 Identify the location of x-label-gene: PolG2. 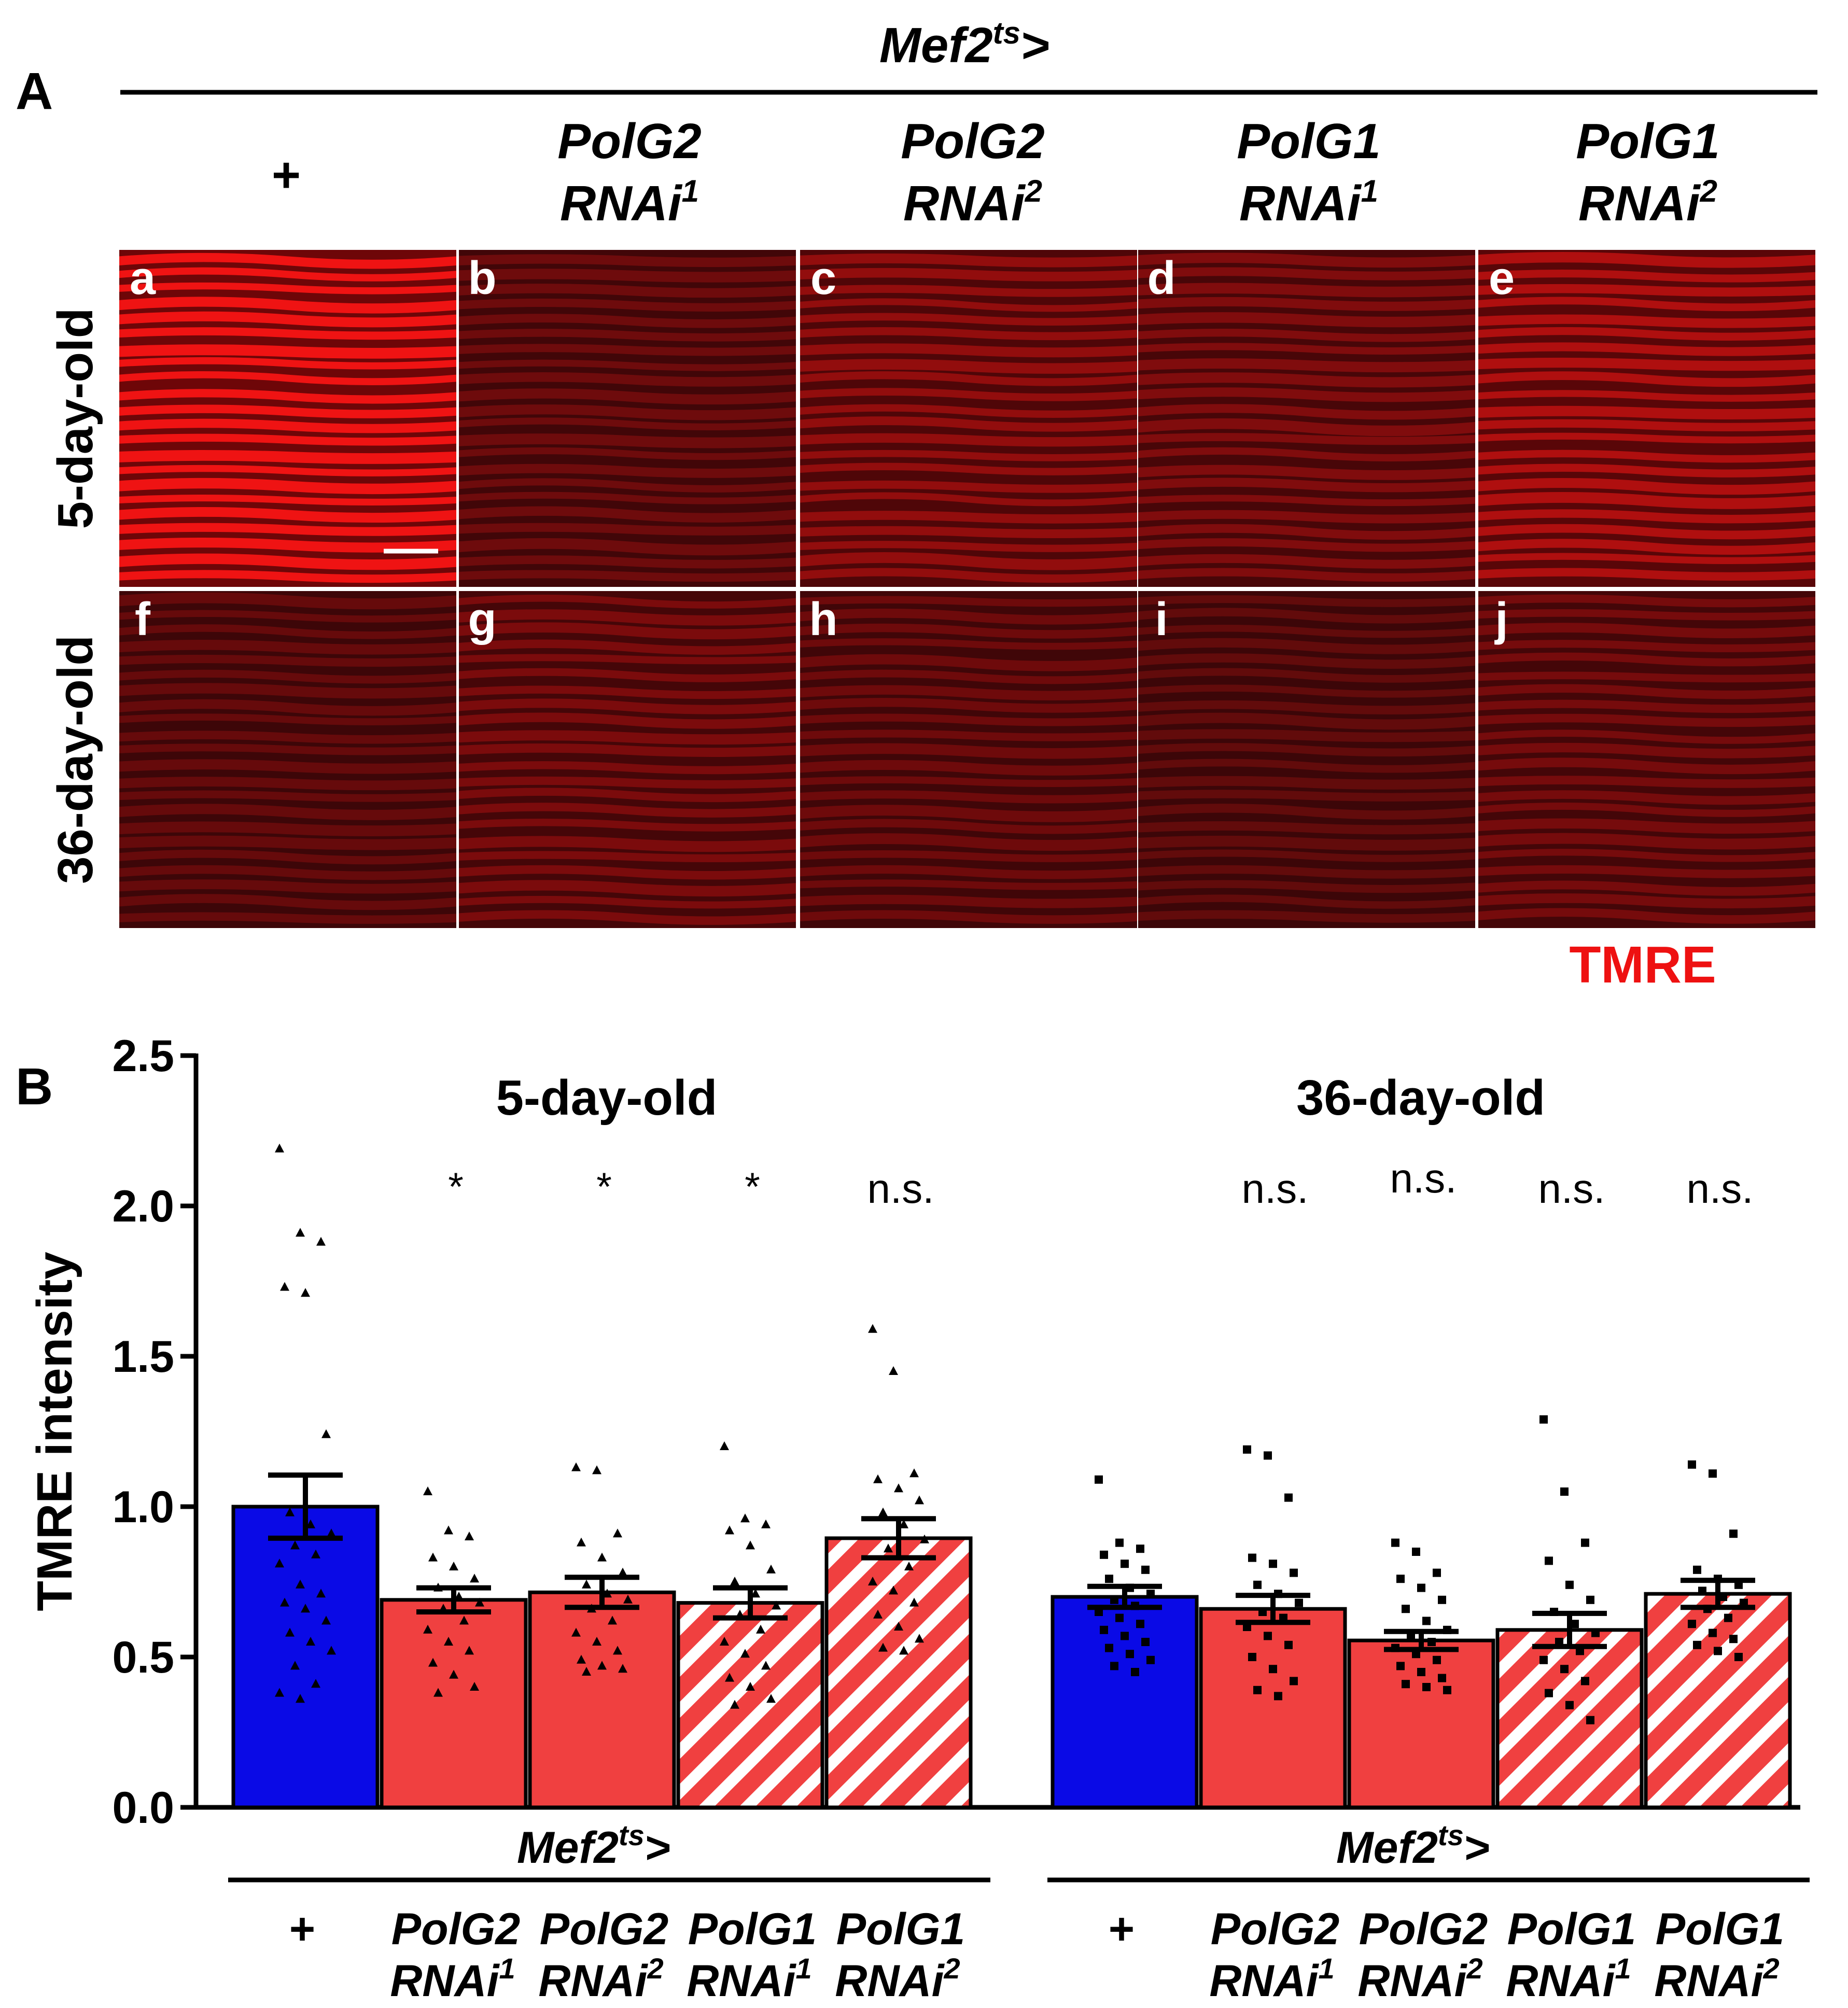
(1275, 1929).